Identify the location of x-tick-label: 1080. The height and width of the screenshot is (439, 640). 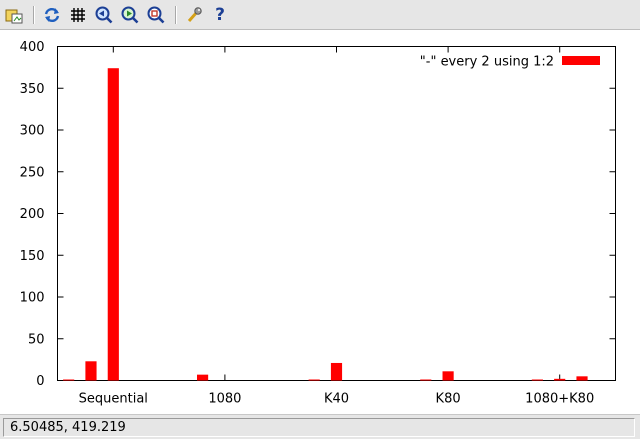
(224, 399).